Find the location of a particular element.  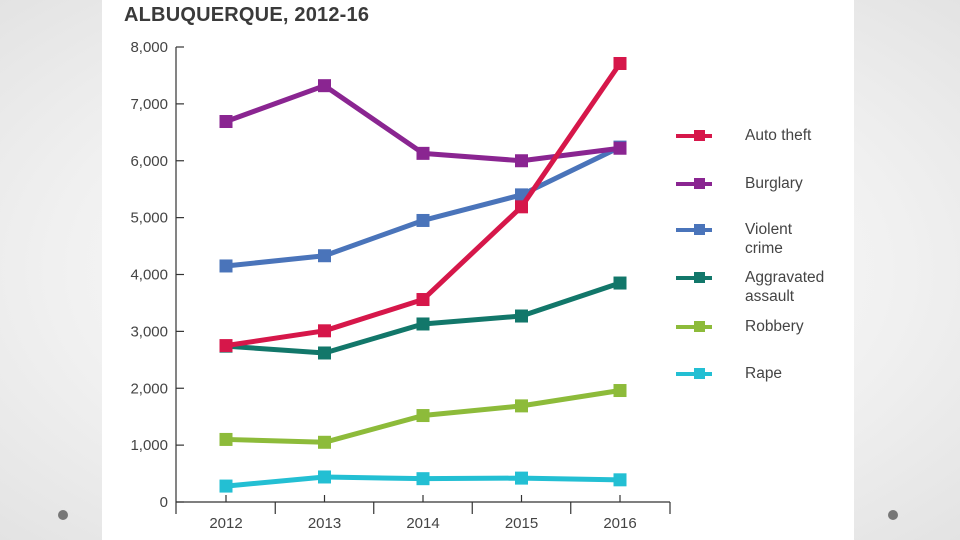

legend-item-auto-theft: Auto theft is located at coordinates (766, 146).